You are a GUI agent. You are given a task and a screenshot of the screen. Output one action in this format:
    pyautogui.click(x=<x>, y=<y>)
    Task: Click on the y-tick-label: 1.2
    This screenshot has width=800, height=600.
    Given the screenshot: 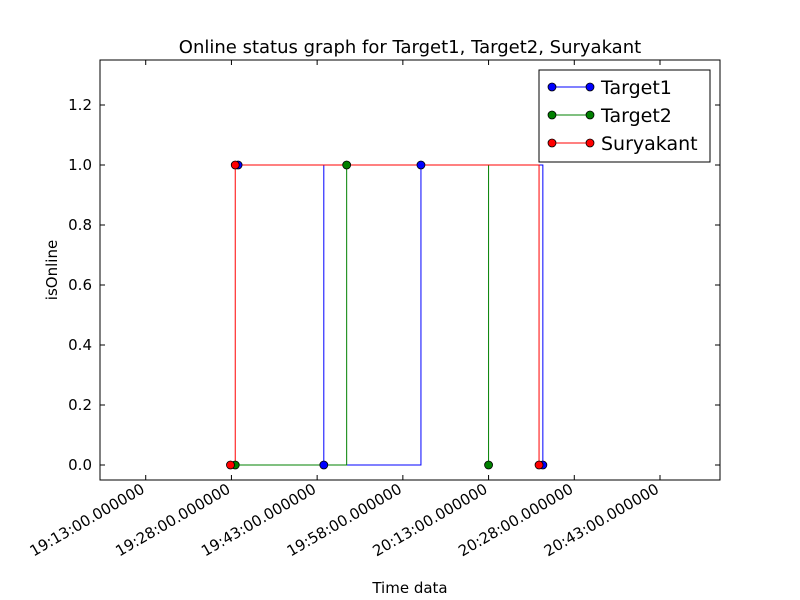 What is the action you would take?
    pyautogui.click(x=80, y=105)
    